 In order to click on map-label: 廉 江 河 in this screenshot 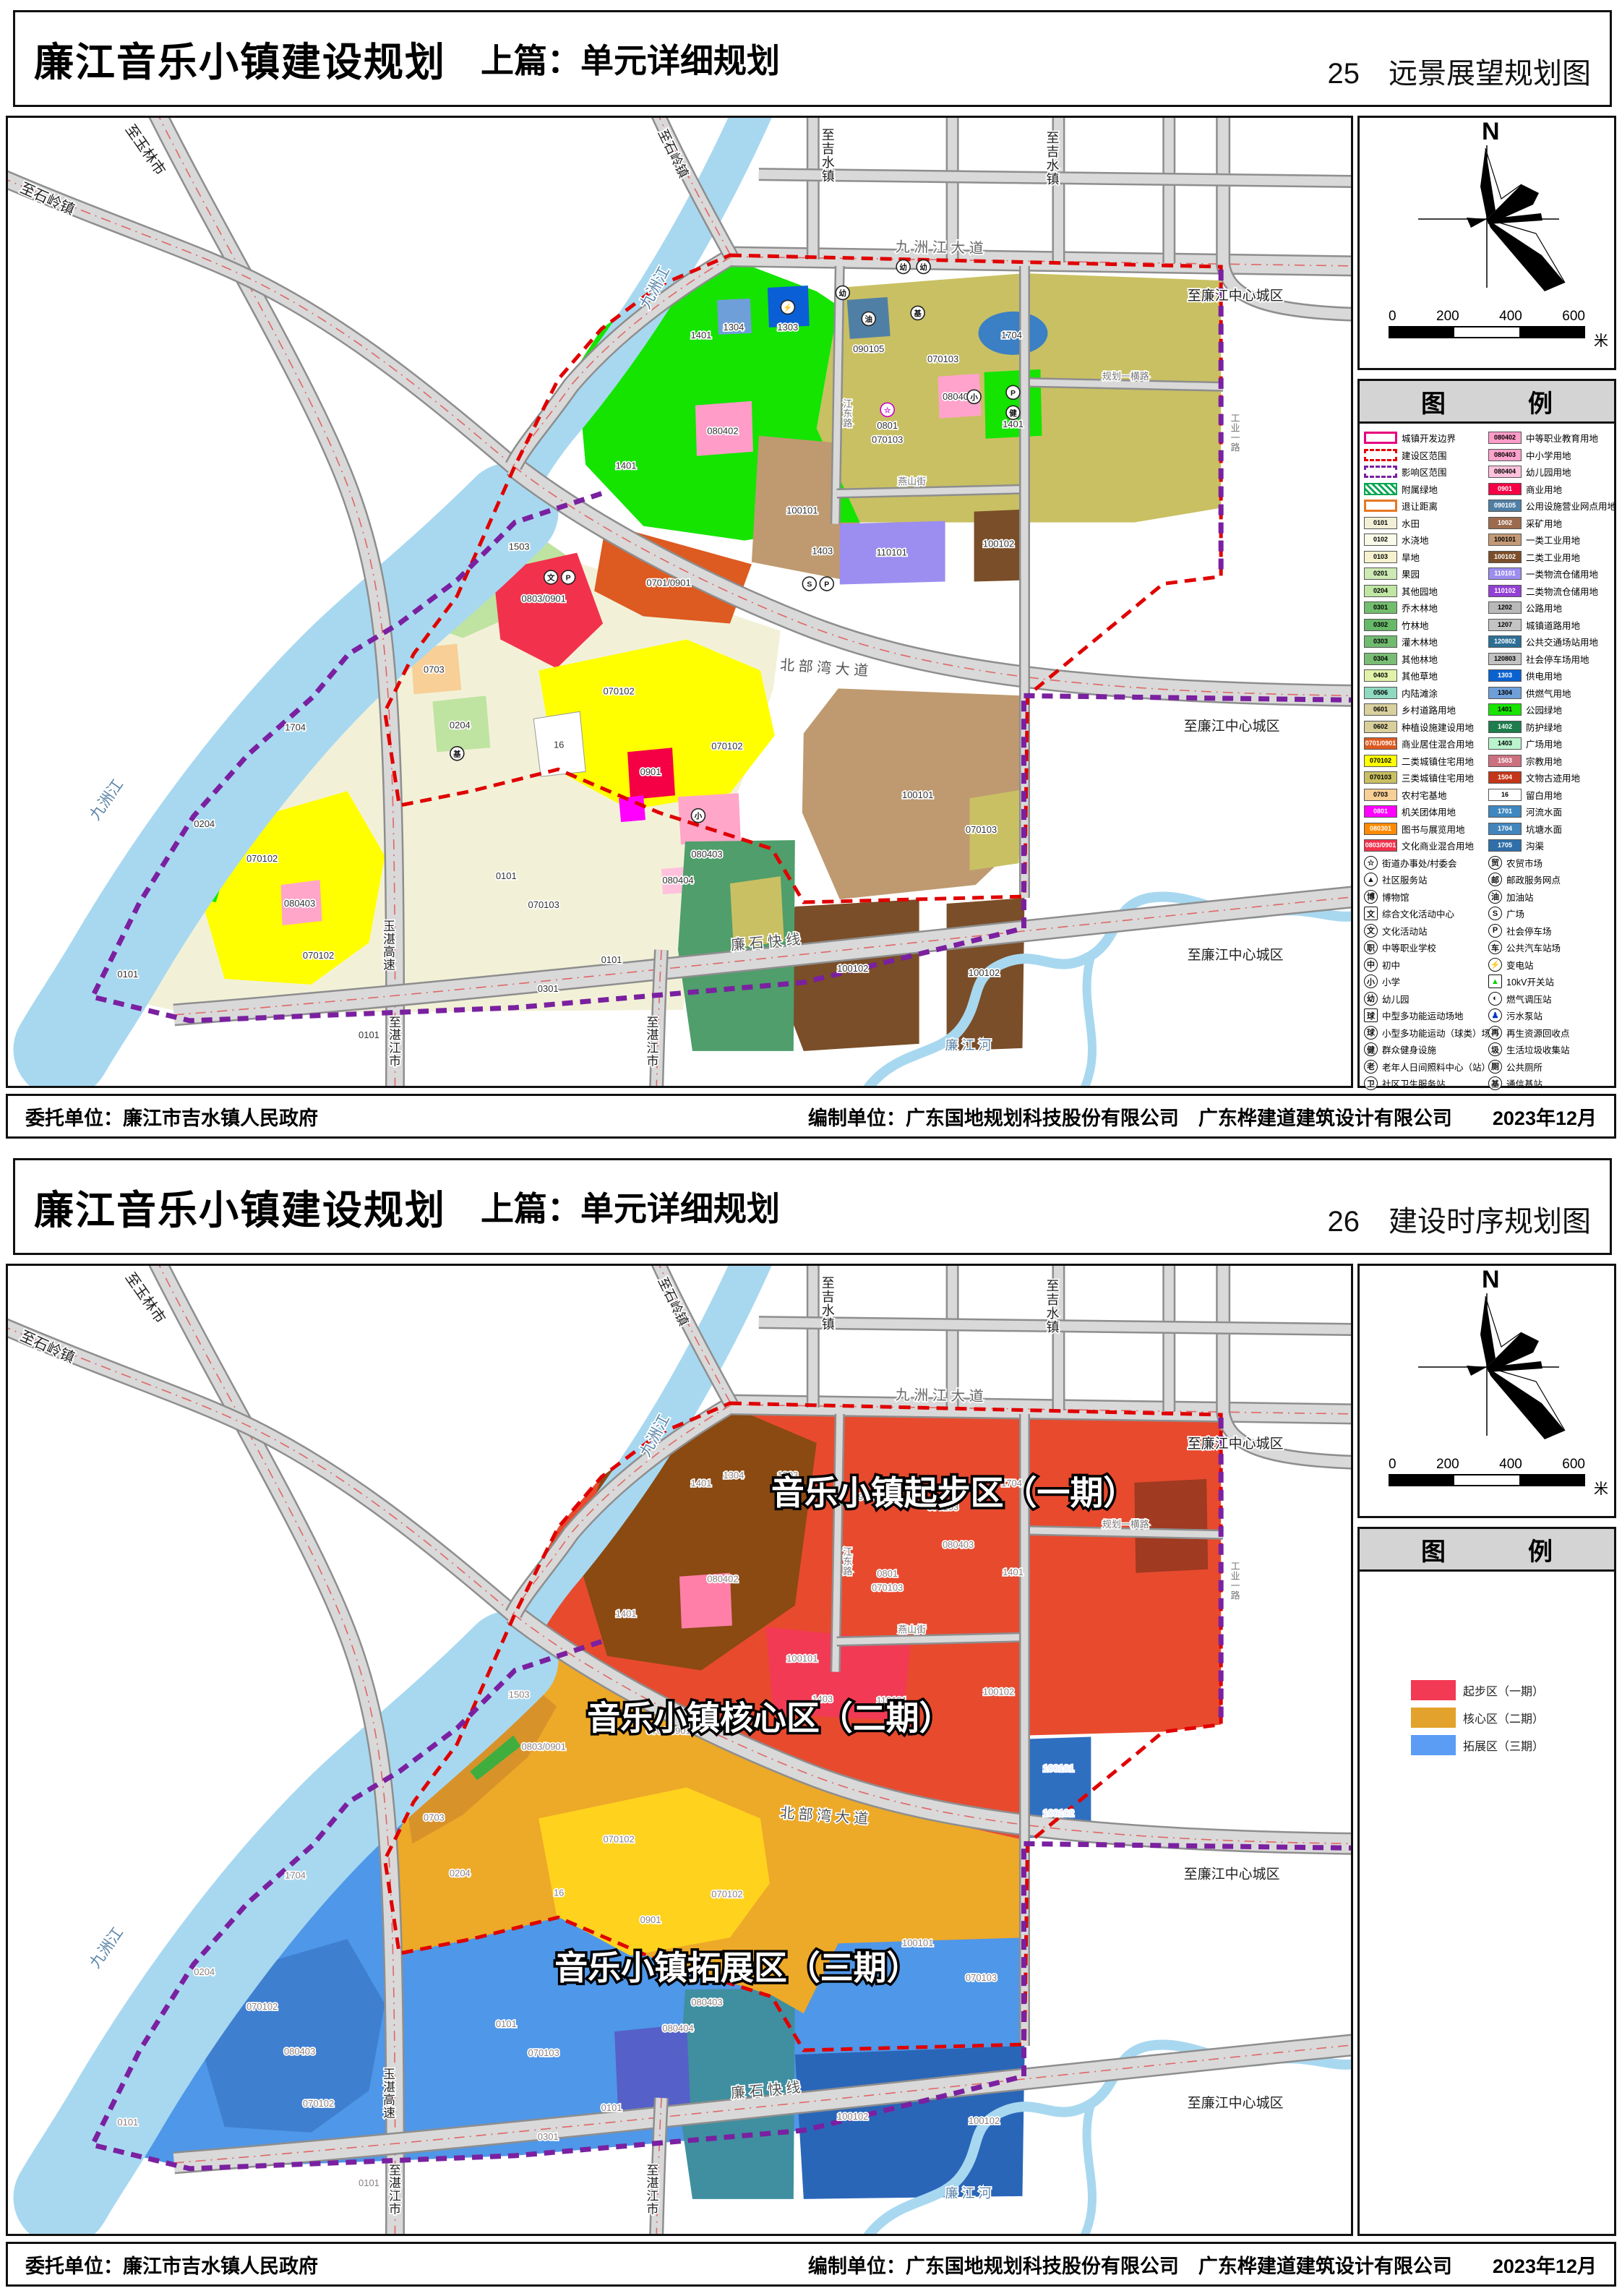, I will do `click(968, 1045)`.